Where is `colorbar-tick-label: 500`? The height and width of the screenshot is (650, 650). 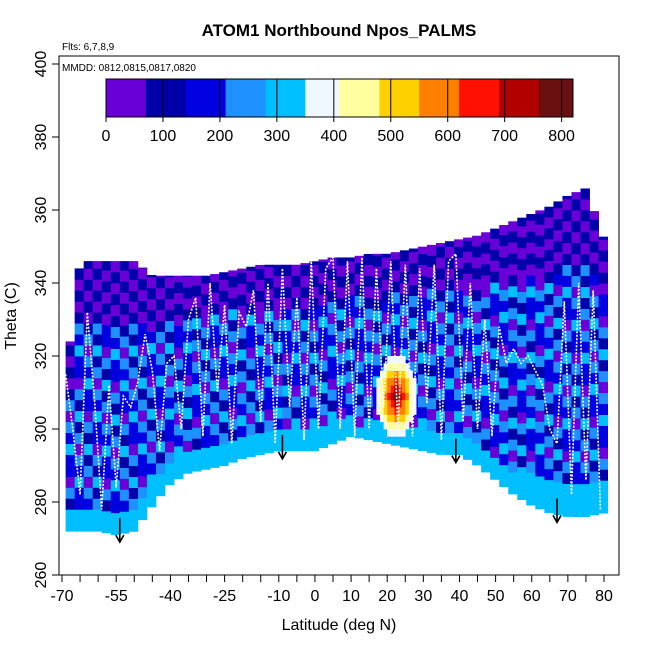 colorbar-tick-label: 500 is located at coordinates (390, 136).